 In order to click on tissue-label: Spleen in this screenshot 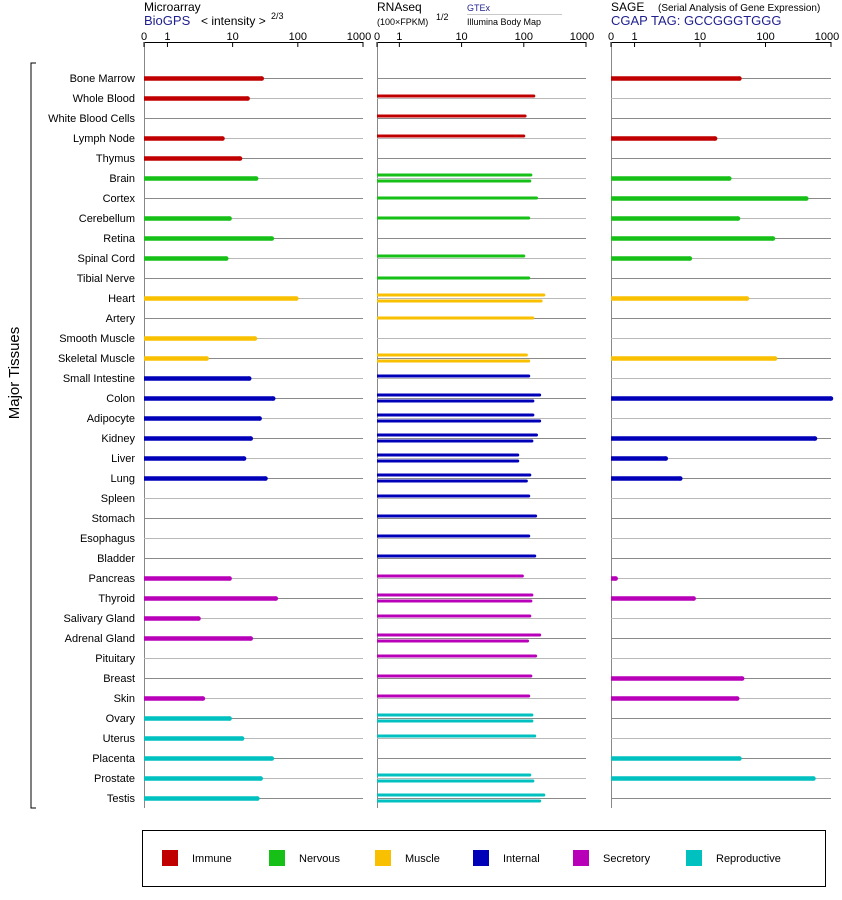, I will do `click(118, 499)`.